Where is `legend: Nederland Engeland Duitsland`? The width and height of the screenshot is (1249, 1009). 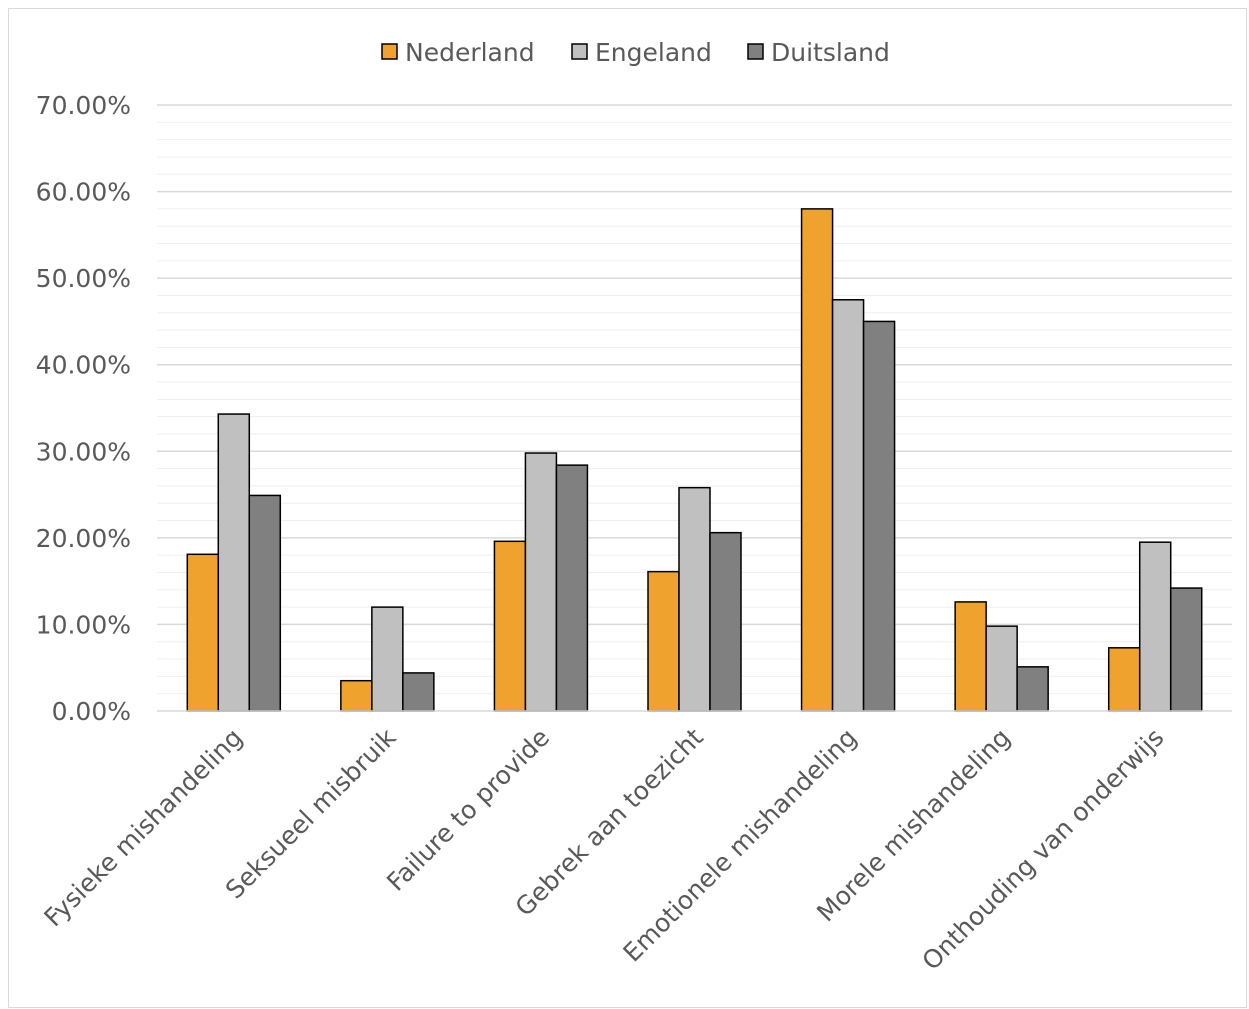
legend: Nederland Engeland Duitsland is located at coordinates (635, 52).